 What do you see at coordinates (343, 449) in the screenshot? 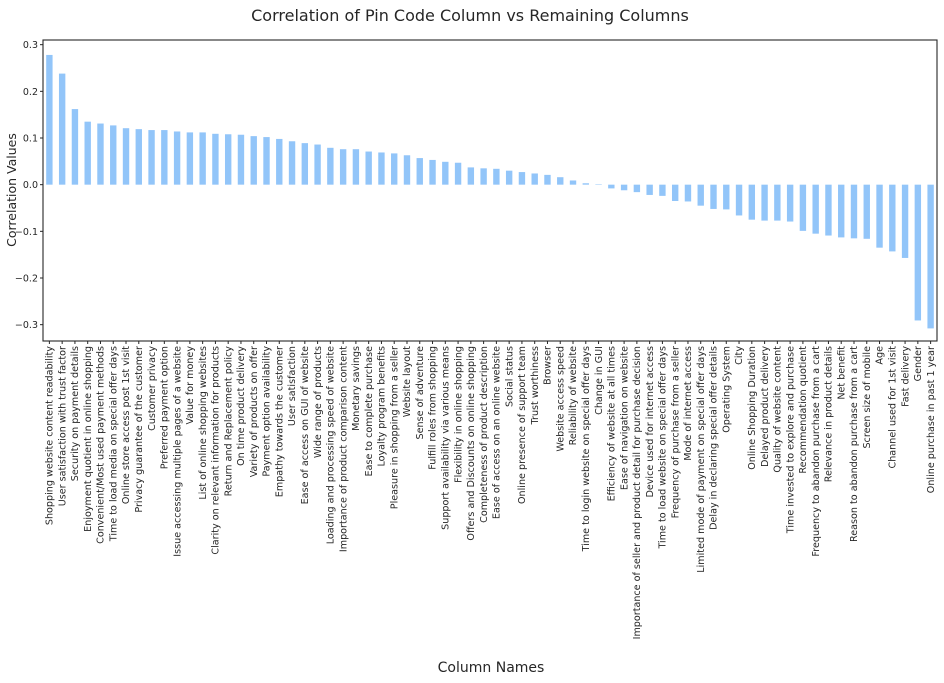
I see `x-tick-label: Importance of product comparison content` at bounding box center [343, 449].